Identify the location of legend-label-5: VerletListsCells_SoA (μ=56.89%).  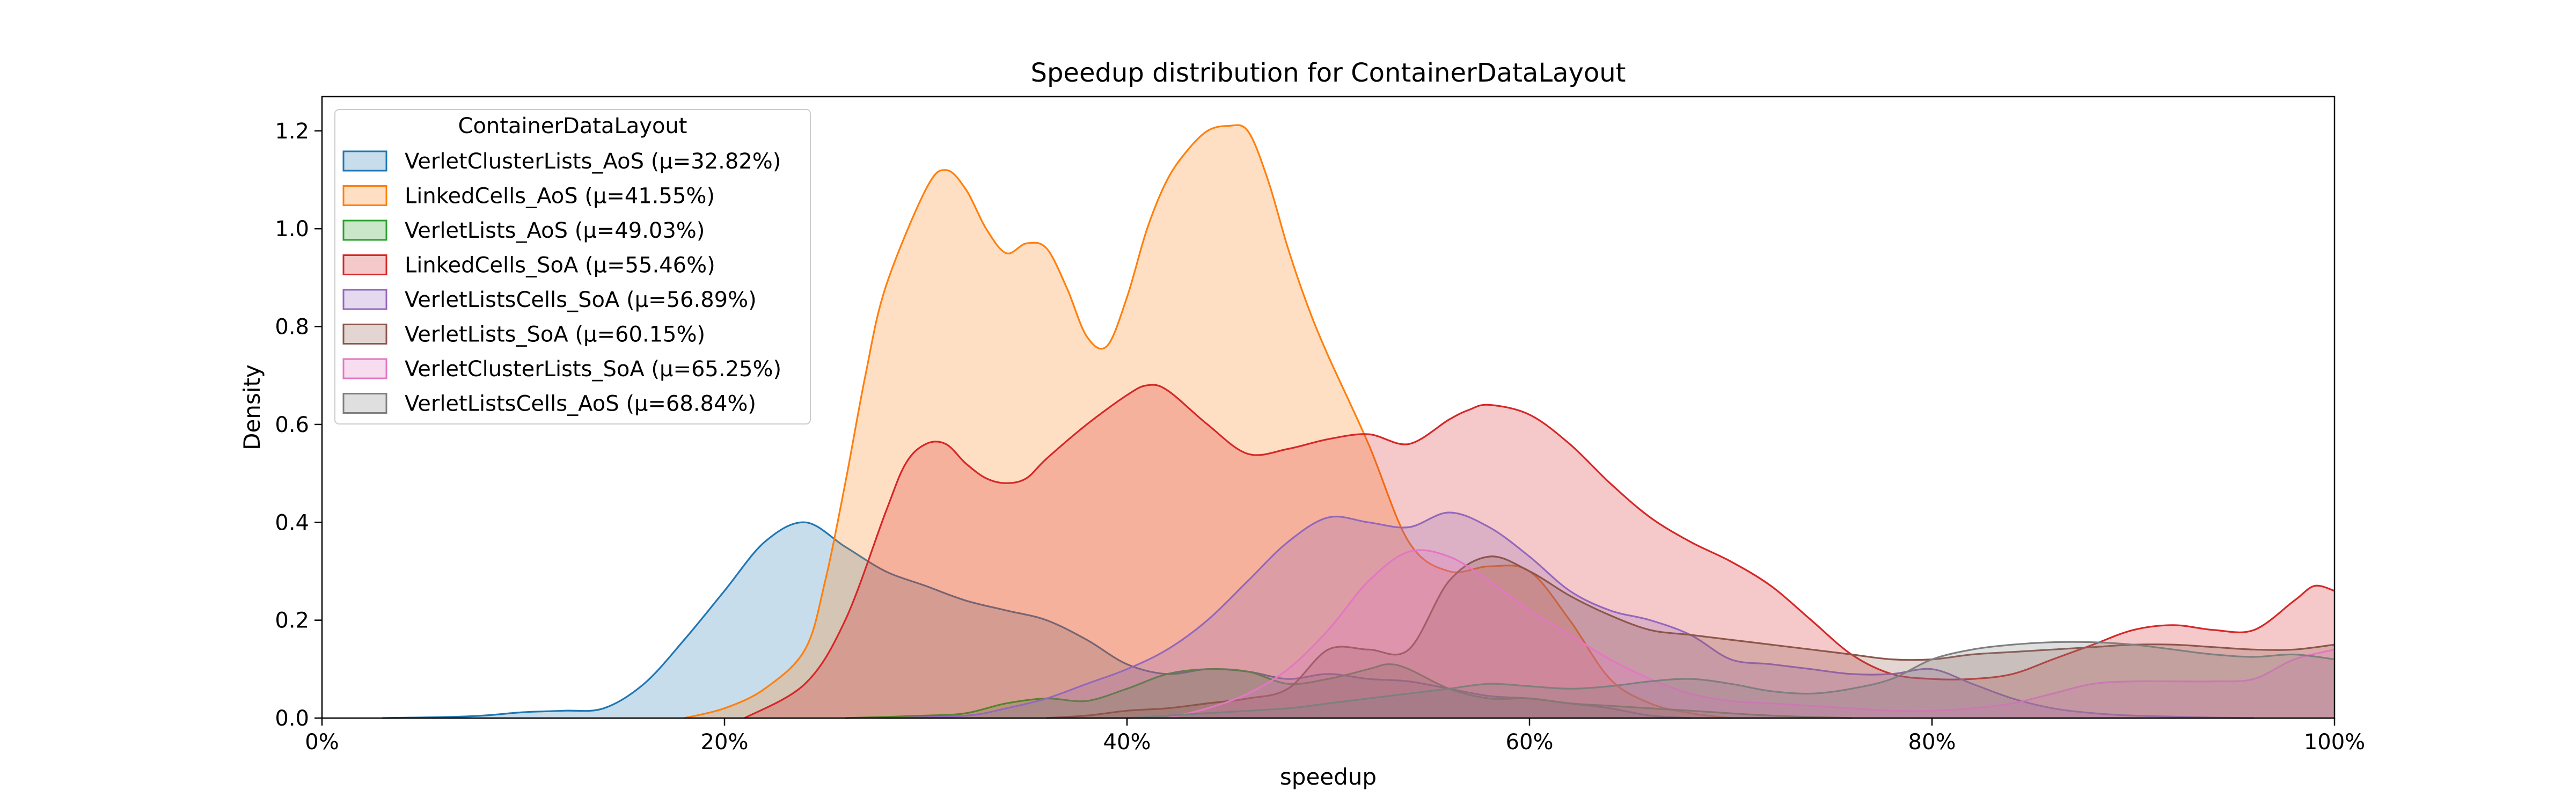
(581, 300).